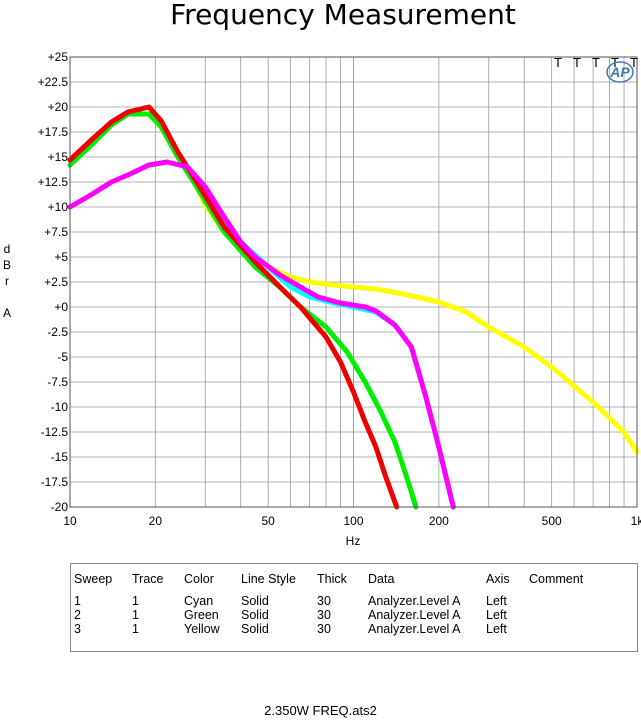 The image size is (641, 720). Describe the element at coordinates (93, 579) in the screenshot. I see `legend-header-cell: Sweep` at that location.